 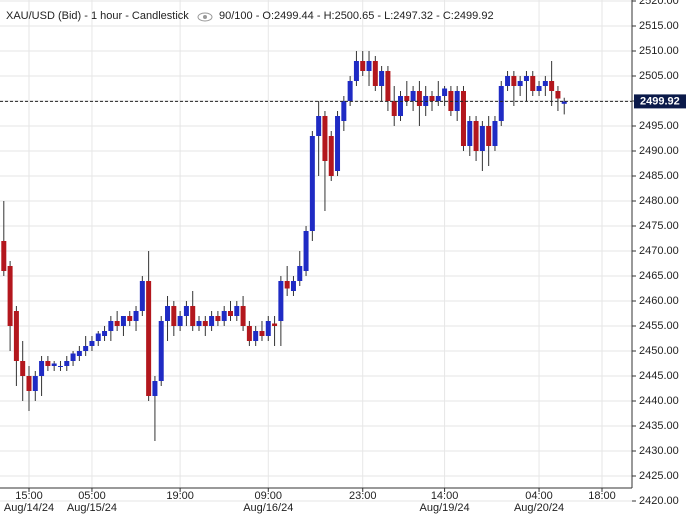 I want to click on y-tick-label: 2515.00, so click(x=659, y=26).